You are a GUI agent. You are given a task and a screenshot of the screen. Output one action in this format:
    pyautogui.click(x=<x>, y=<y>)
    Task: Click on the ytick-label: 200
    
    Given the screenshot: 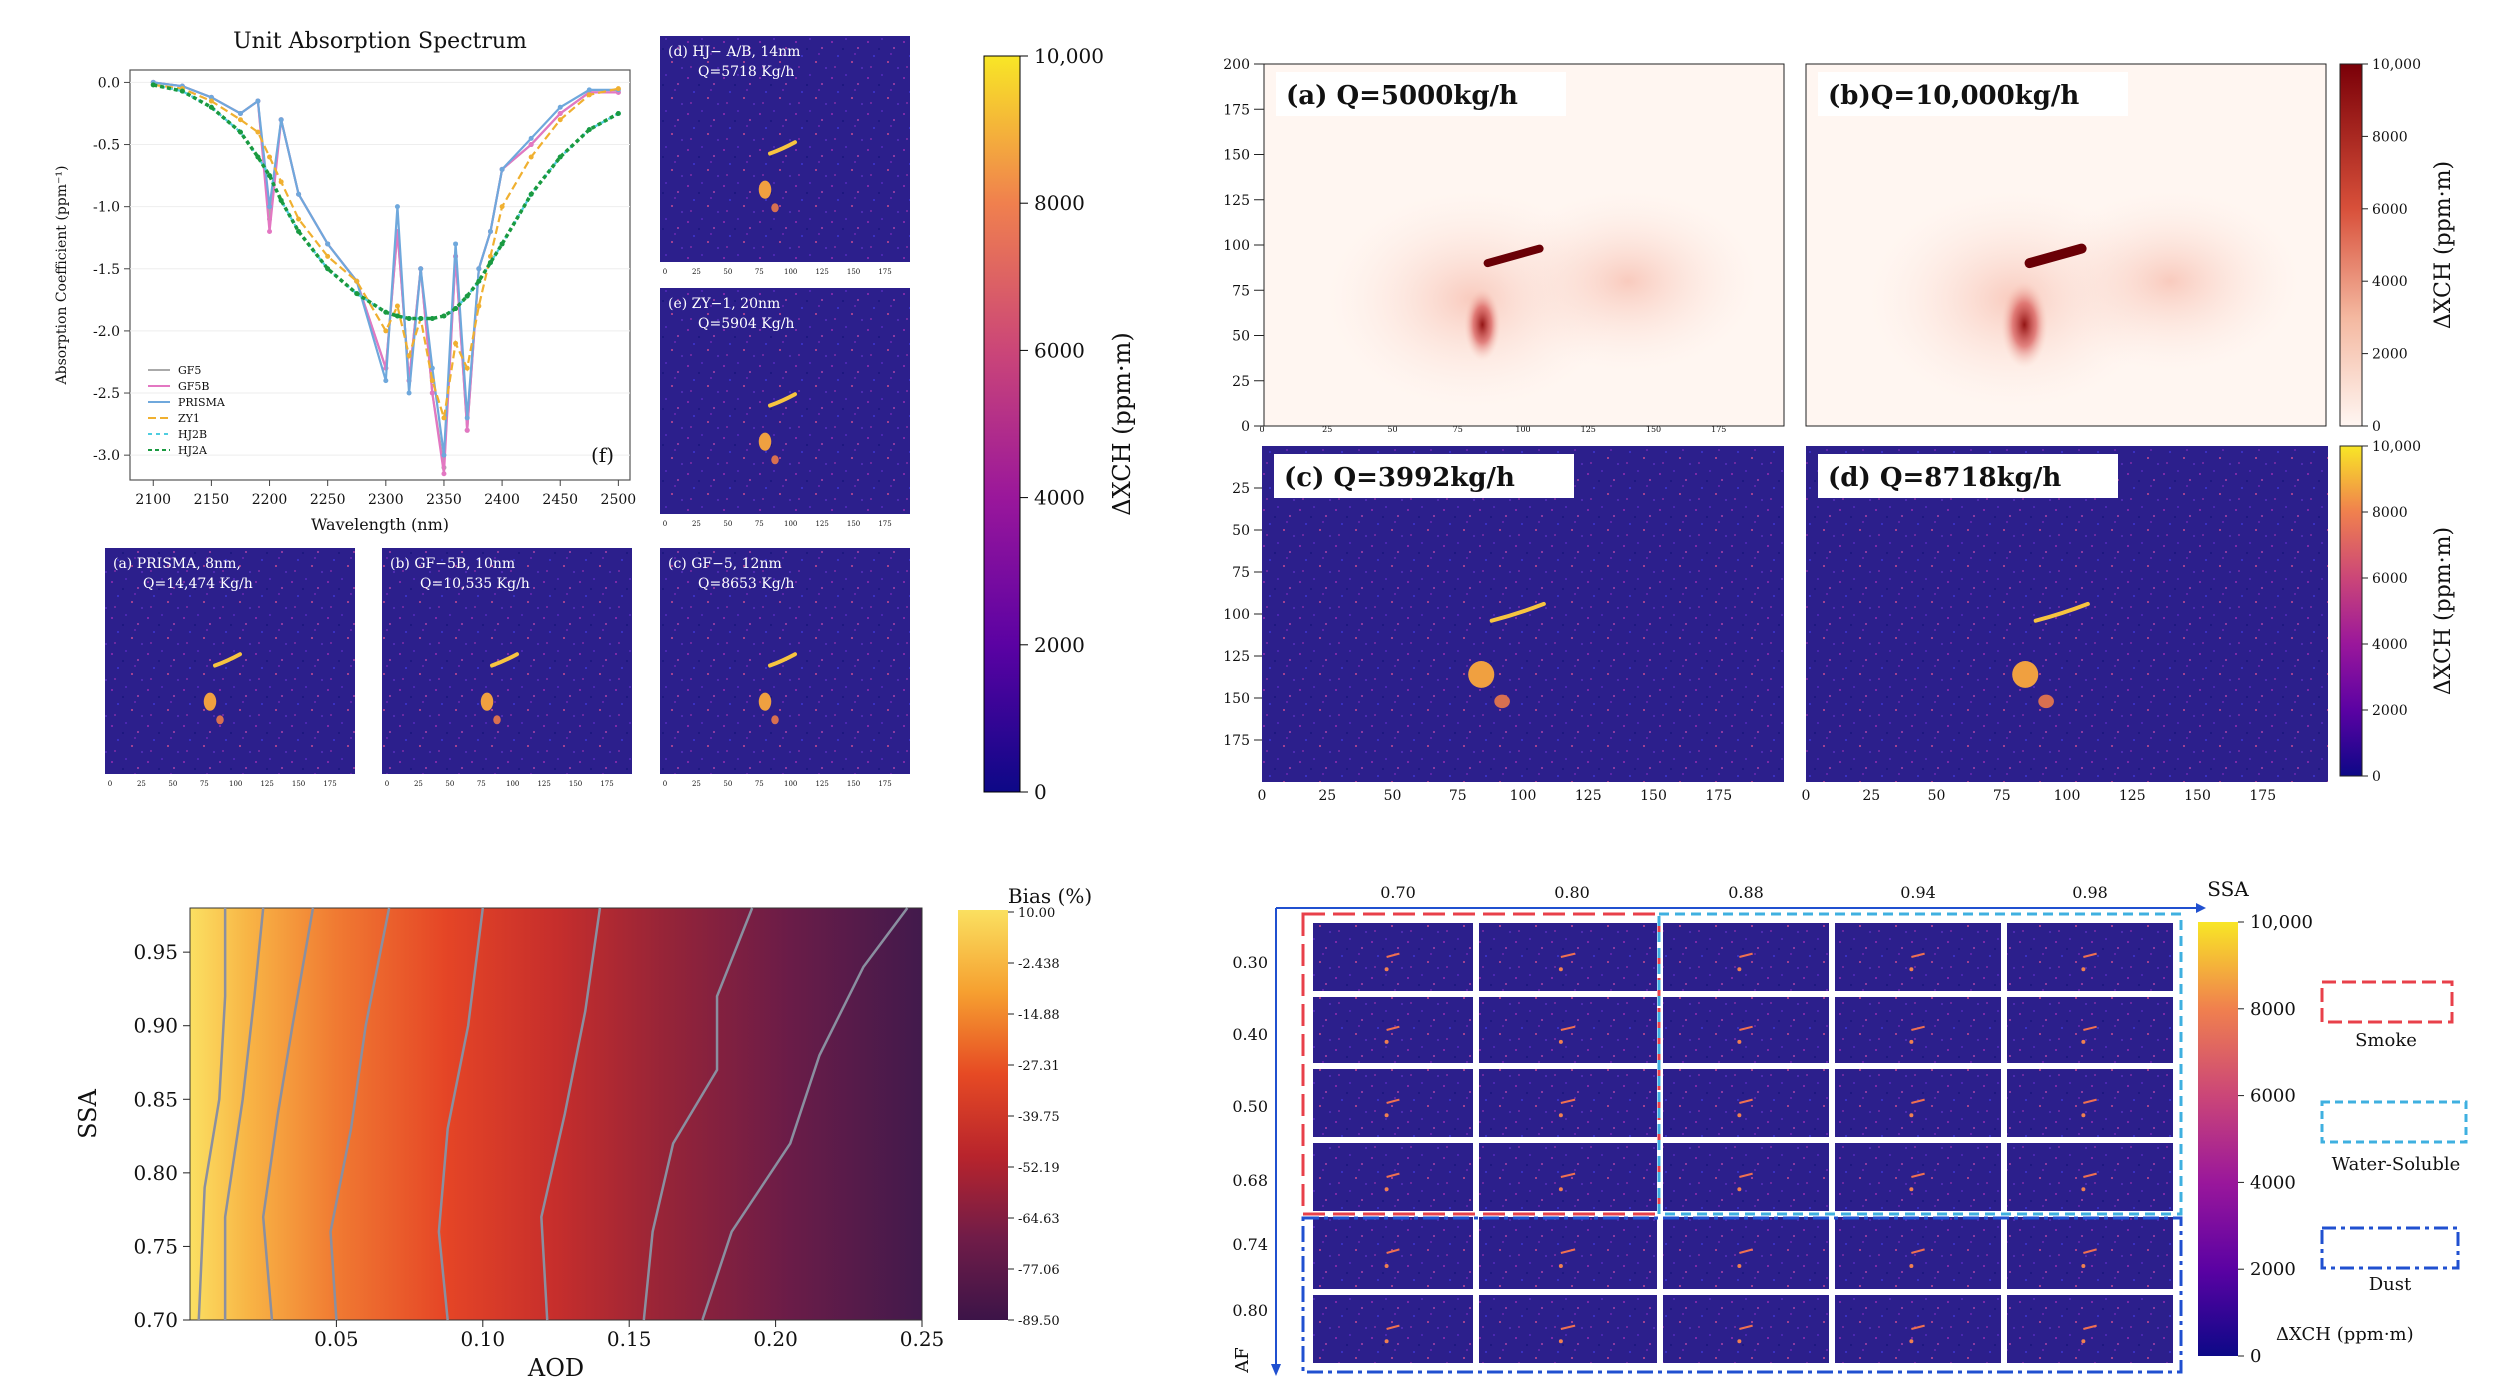 What is the action you would take?
    pyautogui.click(x=1236, y=65)
    